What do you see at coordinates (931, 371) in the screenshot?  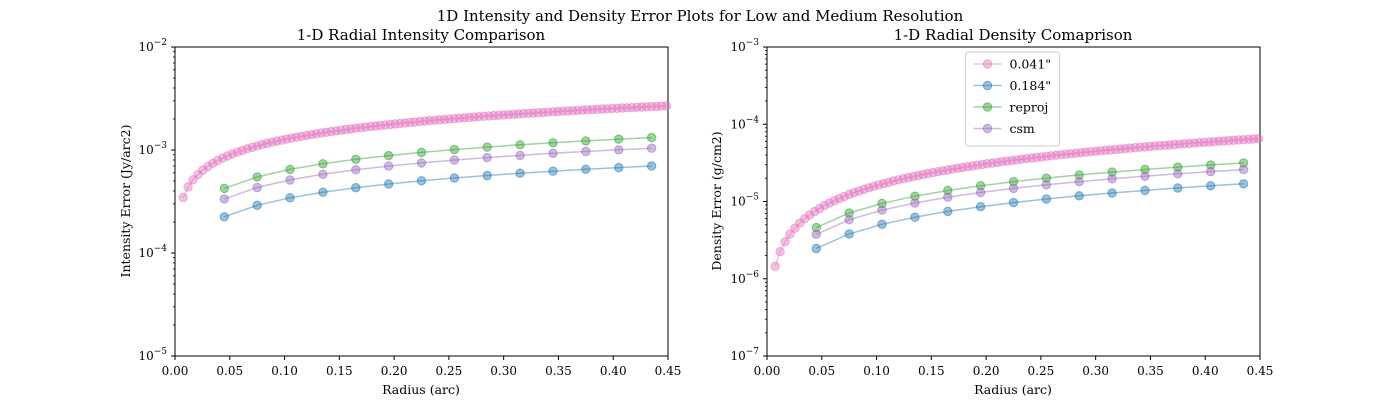 I see `density-plot-xtick-label: 0.15` at bounding box center [931, 371].